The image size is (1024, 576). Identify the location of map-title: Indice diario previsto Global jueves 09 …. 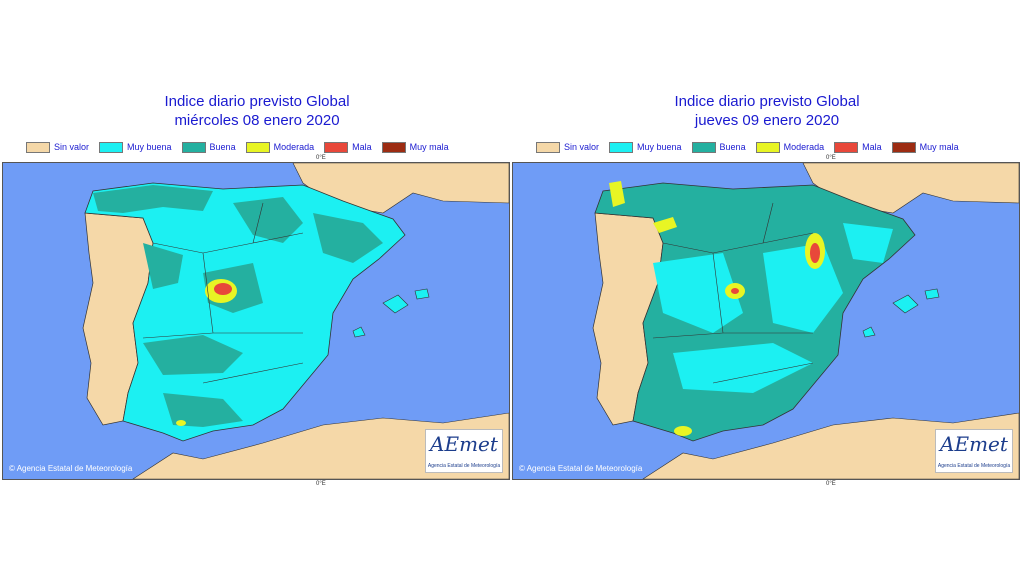
(767, 111).